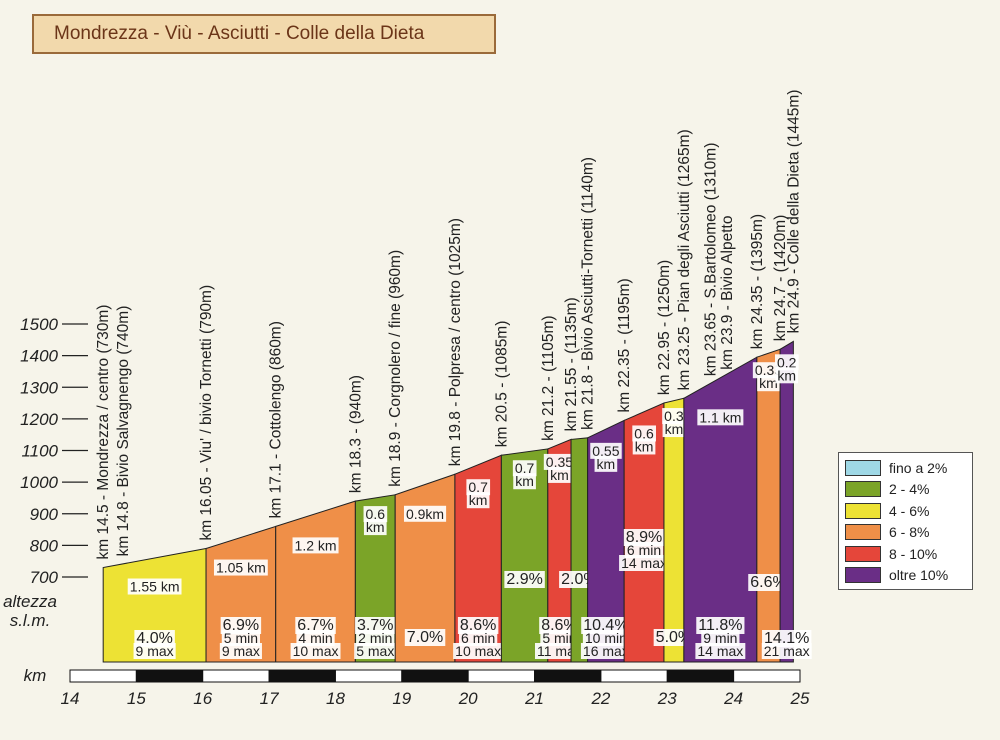 The width and height of the screenshot is (1000, 740). I want to click on segment-gradient-label: 4 min, so click(315, 638).